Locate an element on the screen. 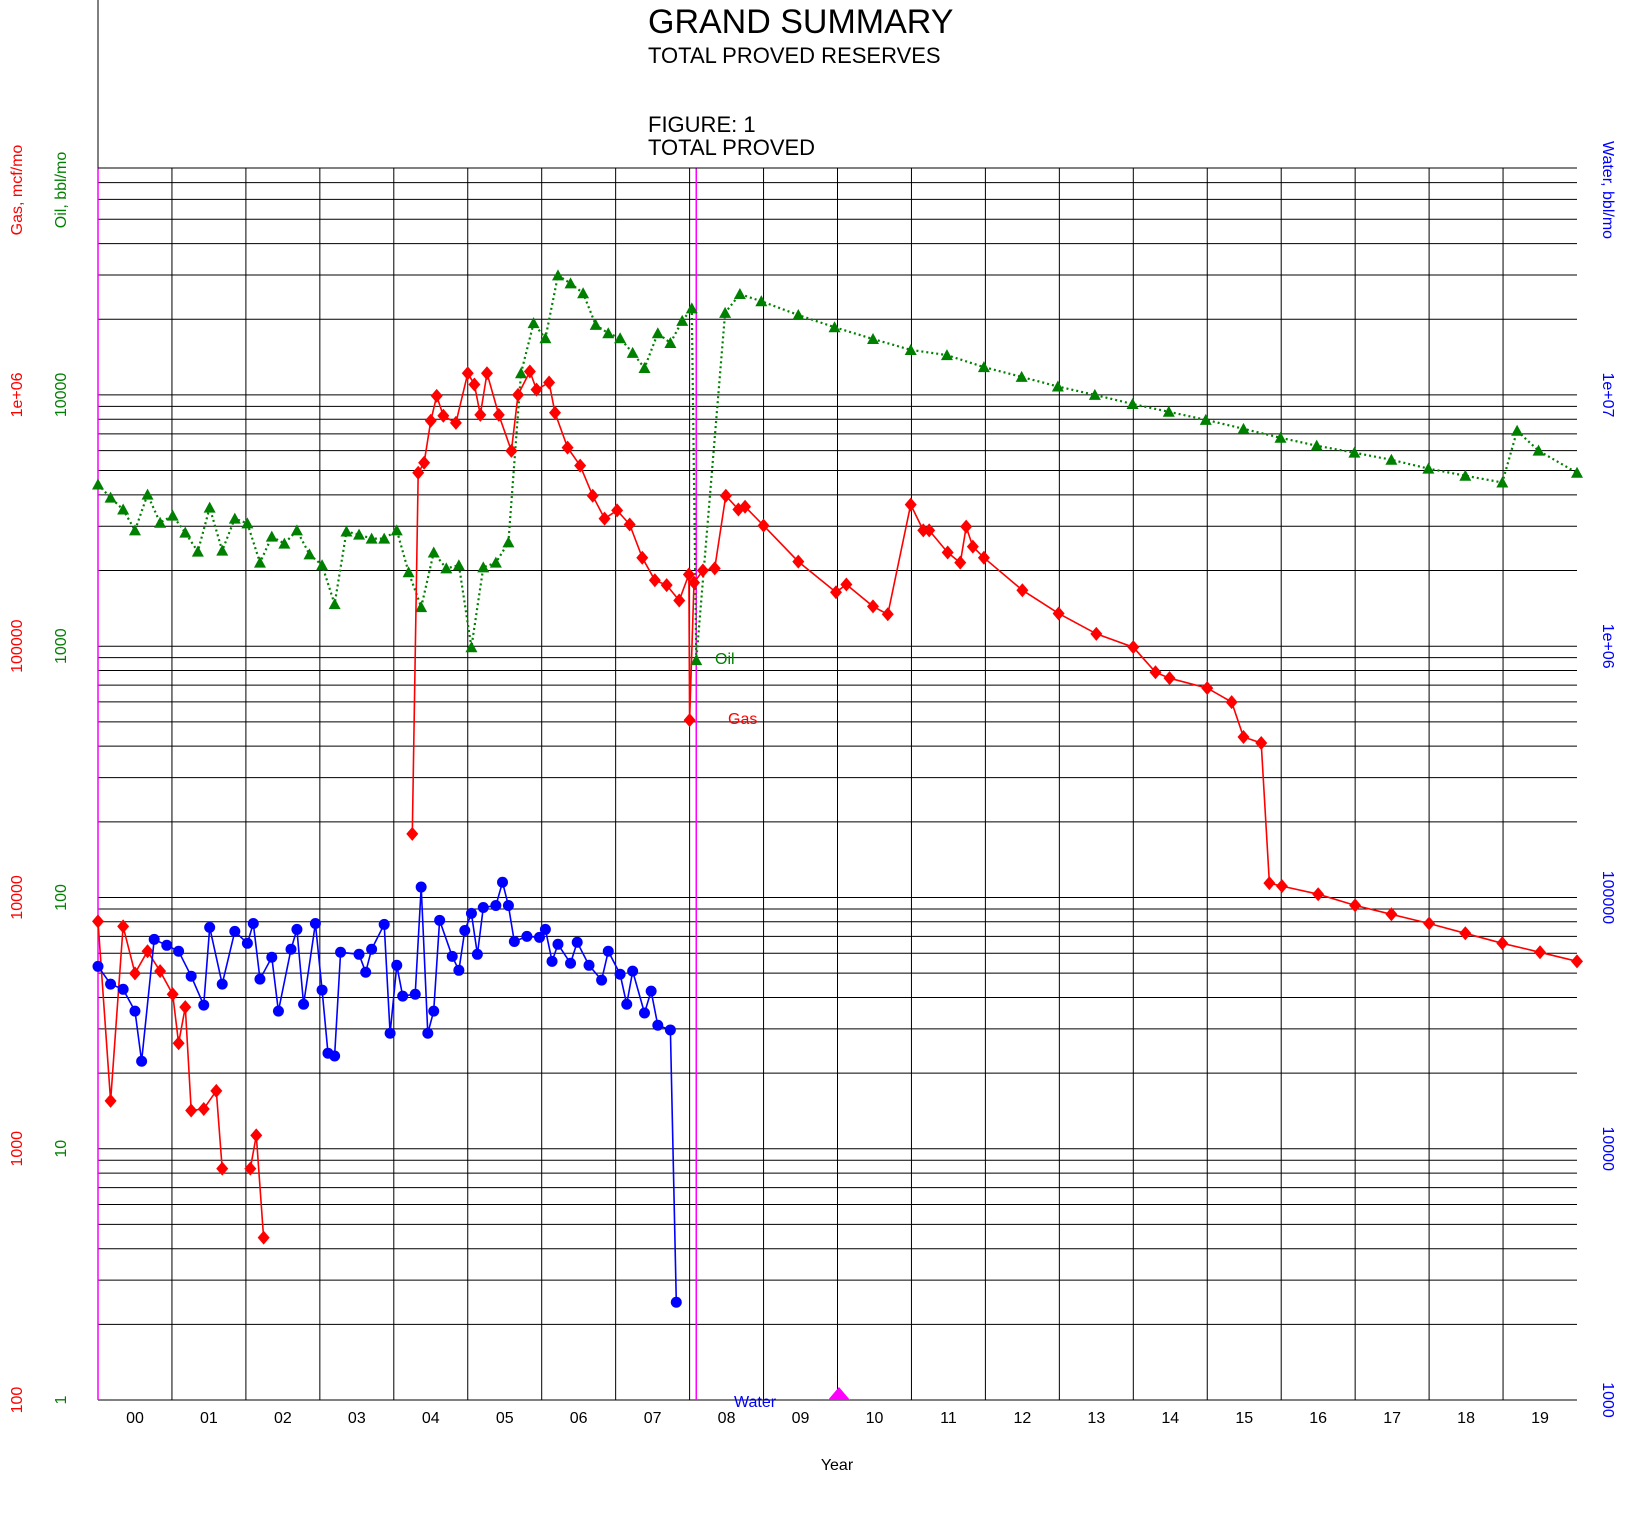  x-tick-label: 05 is located at coordinates (505, 1418).